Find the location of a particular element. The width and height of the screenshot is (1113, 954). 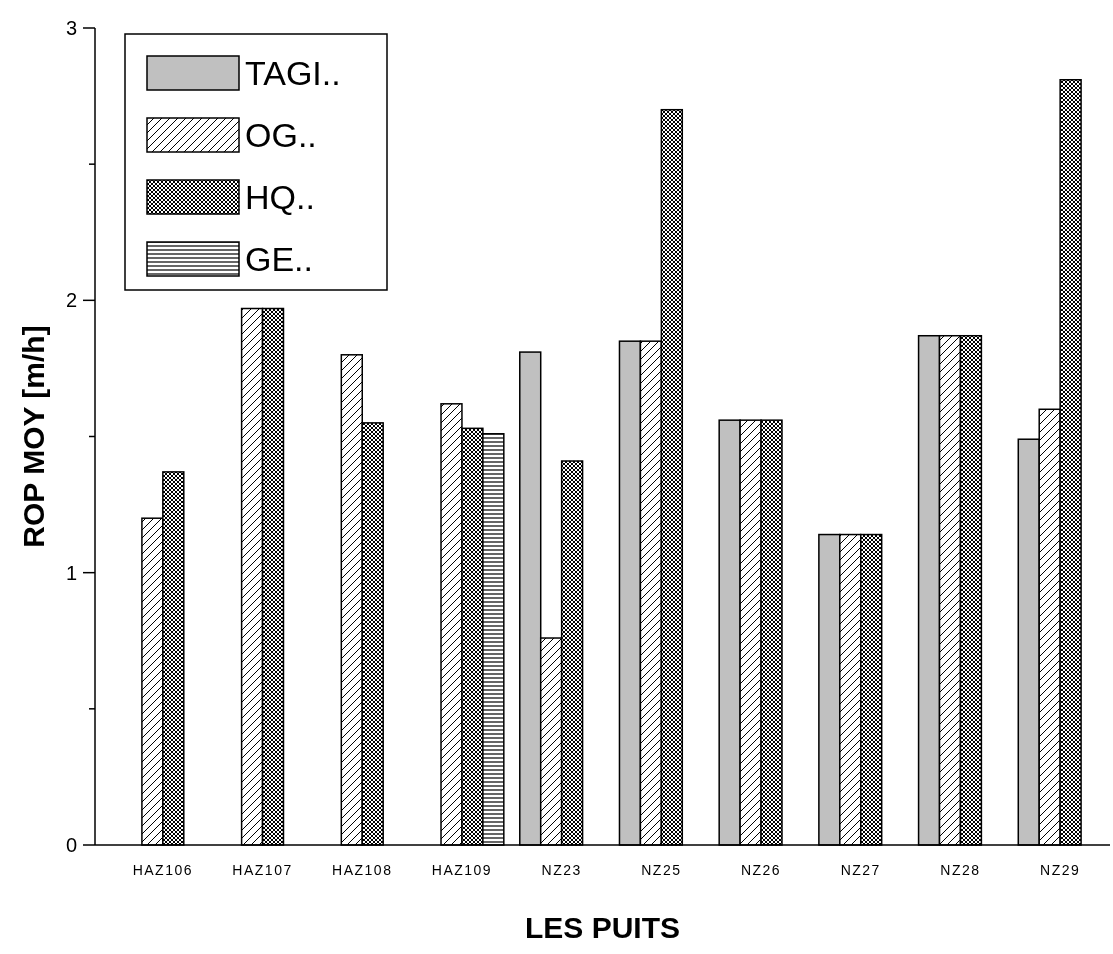

x-tick-label: HAZ109 is located at coordinates (462, 869).